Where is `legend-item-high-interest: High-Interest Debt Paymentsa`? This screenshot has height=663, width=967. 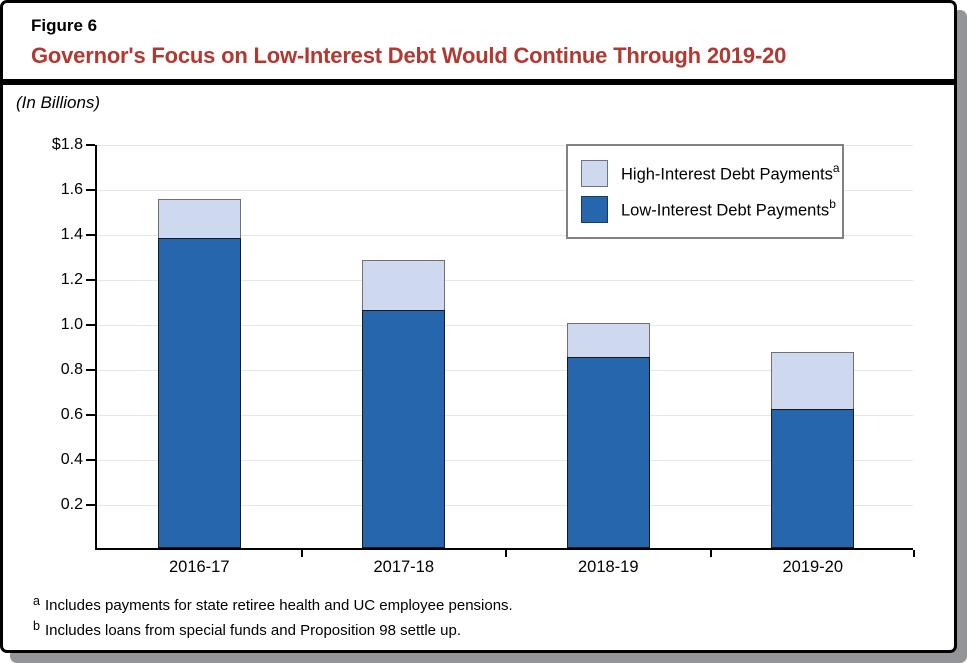 legend-item-high-interest: High-Interest Debt Paymentsa is located at coordinates (711, 173).